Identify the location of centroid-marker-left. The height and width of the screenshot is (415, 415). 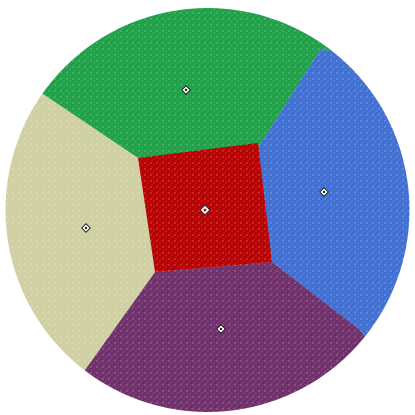
(86, 228).